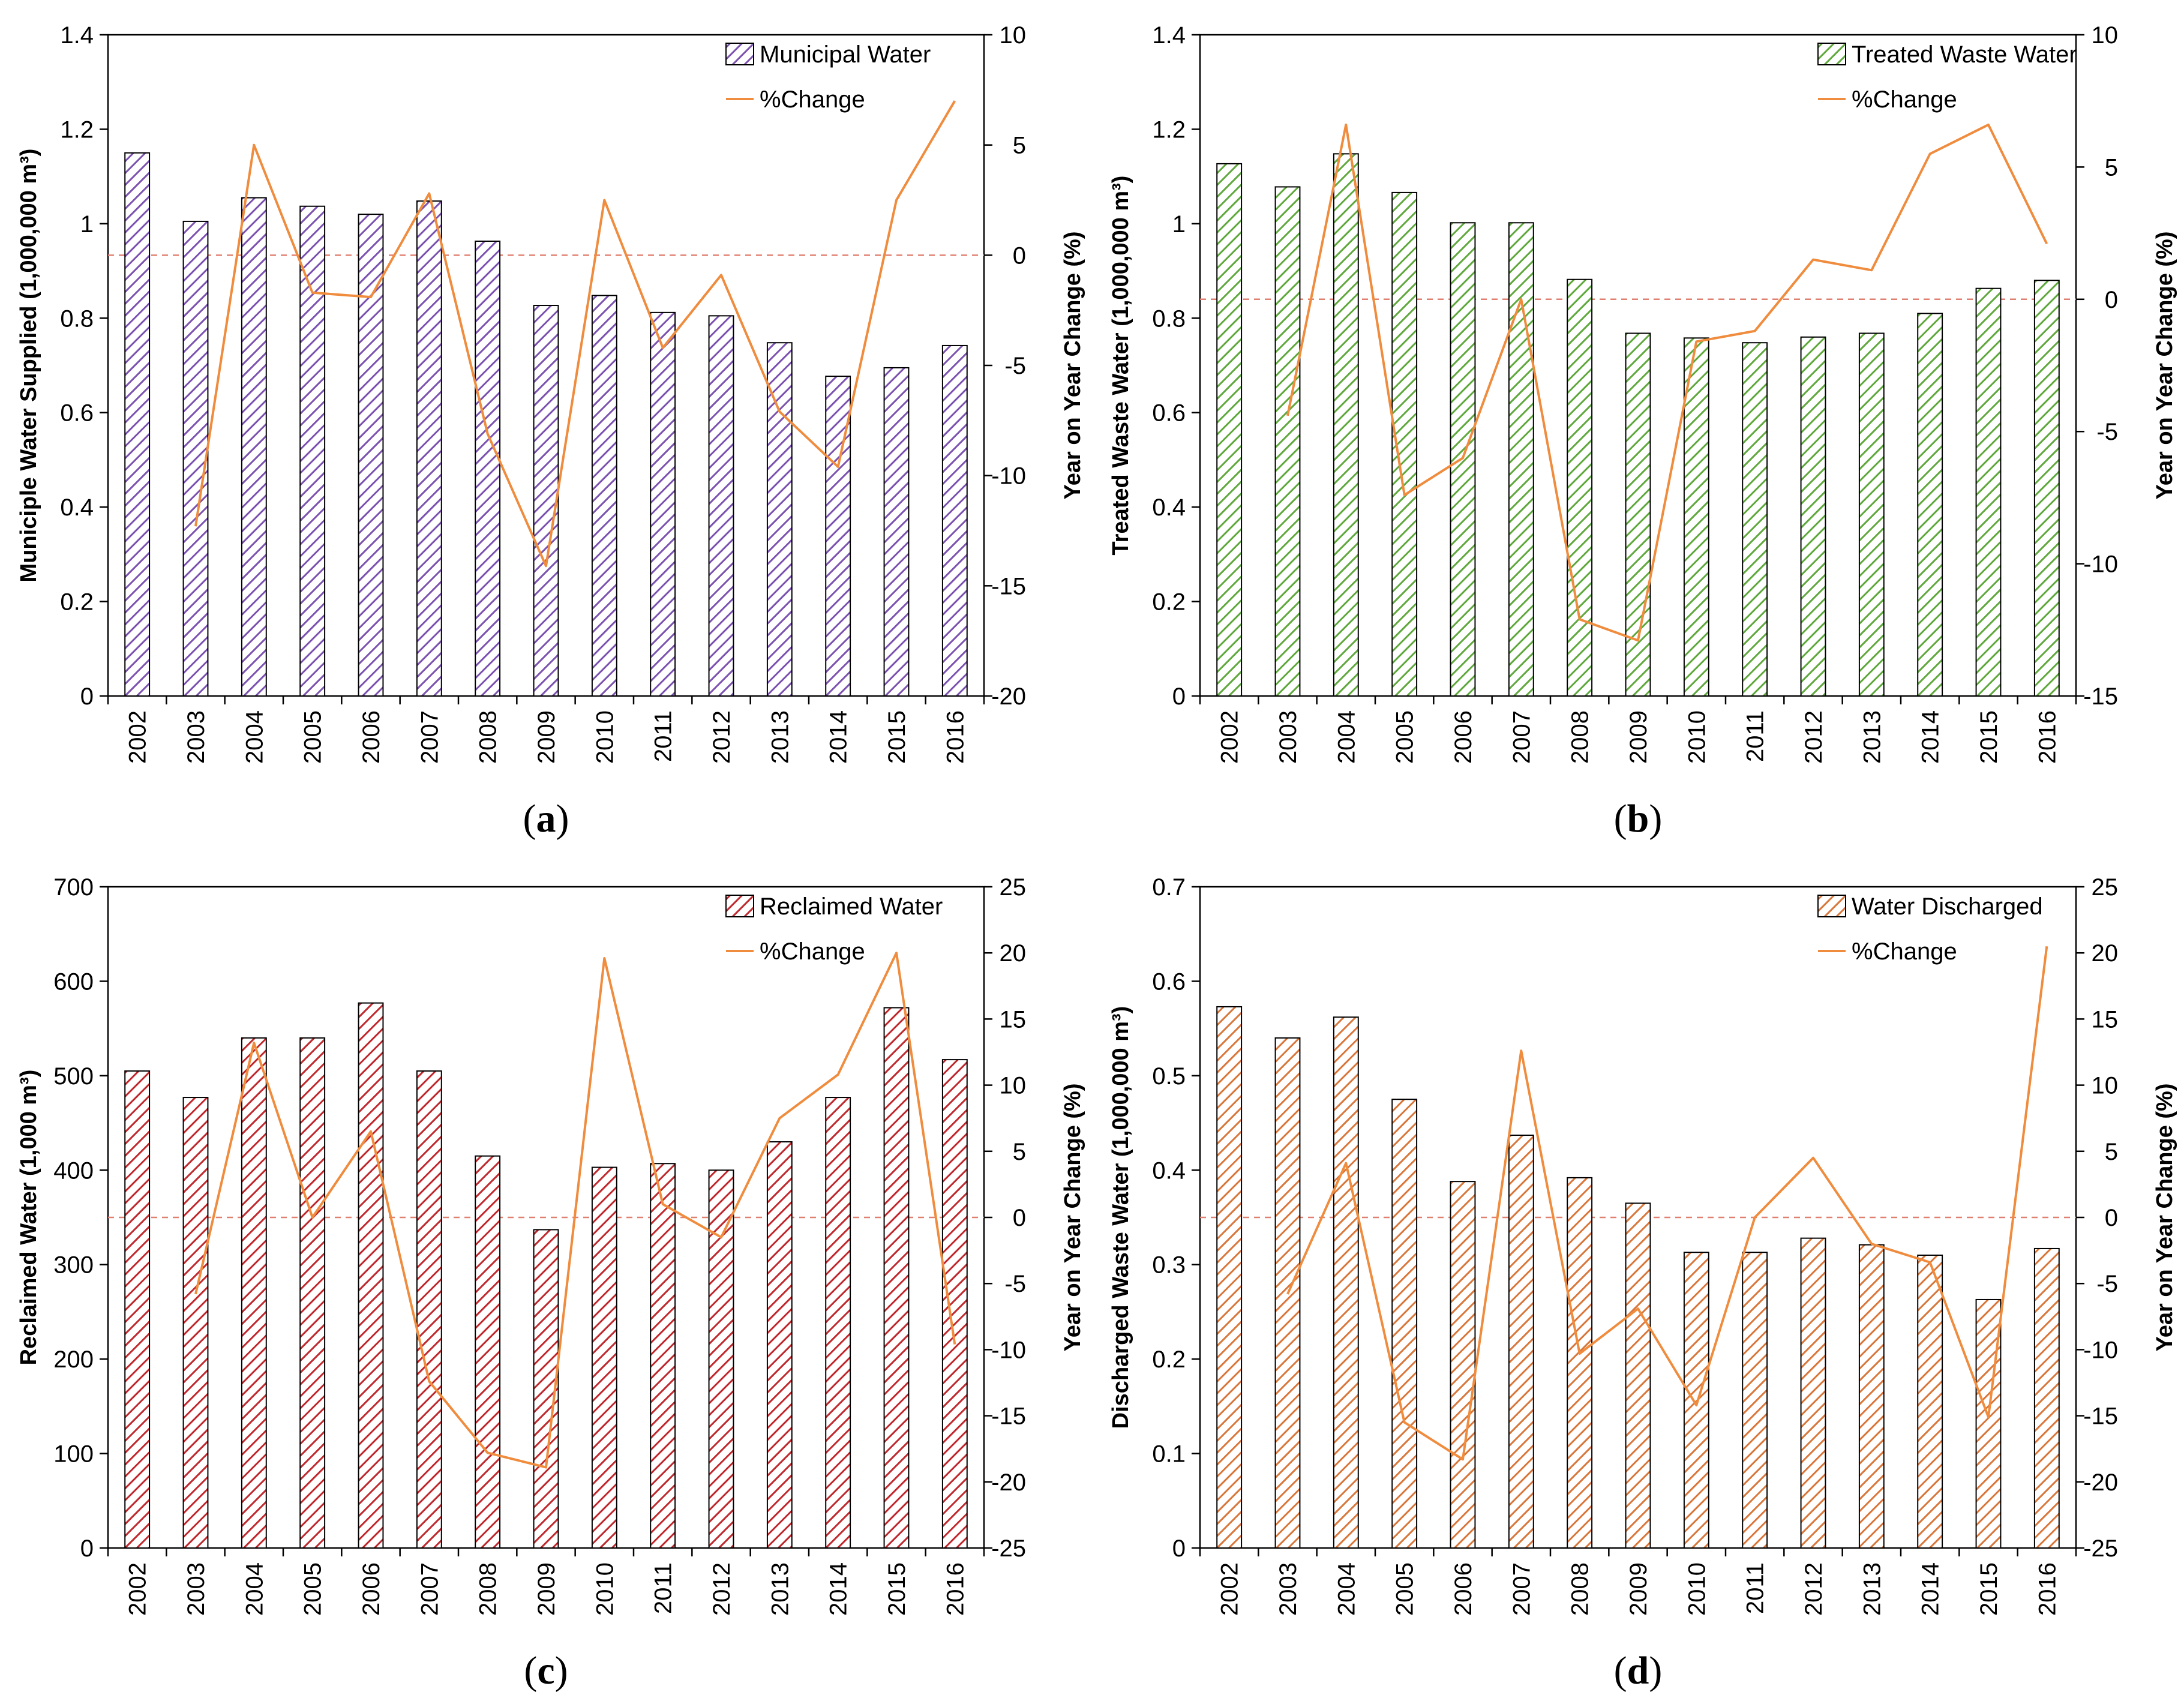  Describe the element at coordinates (1697, 737) in the screenshot. I see `x-tick-label: 2010` at that location.